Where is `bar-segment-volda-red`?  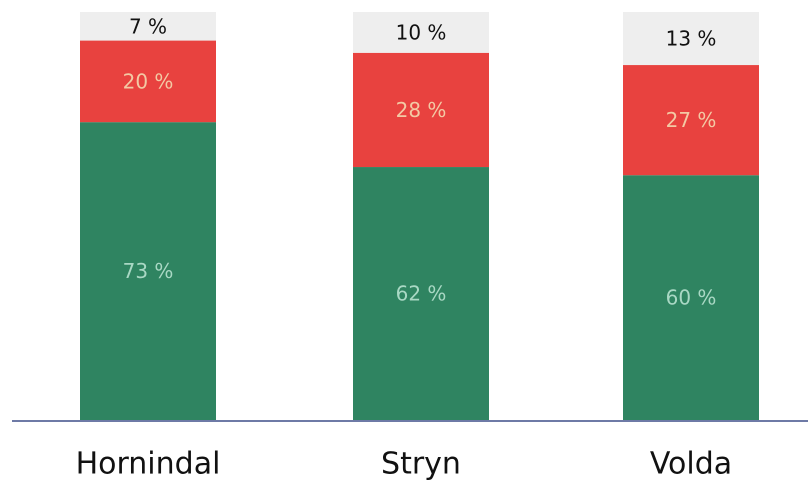
bar-segment-volda-red is located at coordinates (691, 120).